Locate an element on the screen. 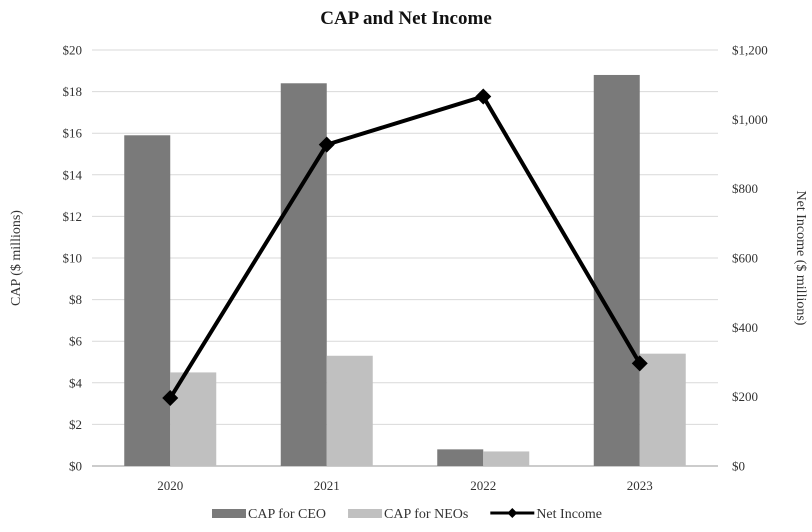 The height and width of the screenshot is (532, 812). y2-tick-label: $1,200 is located at coordinates (750, 50).